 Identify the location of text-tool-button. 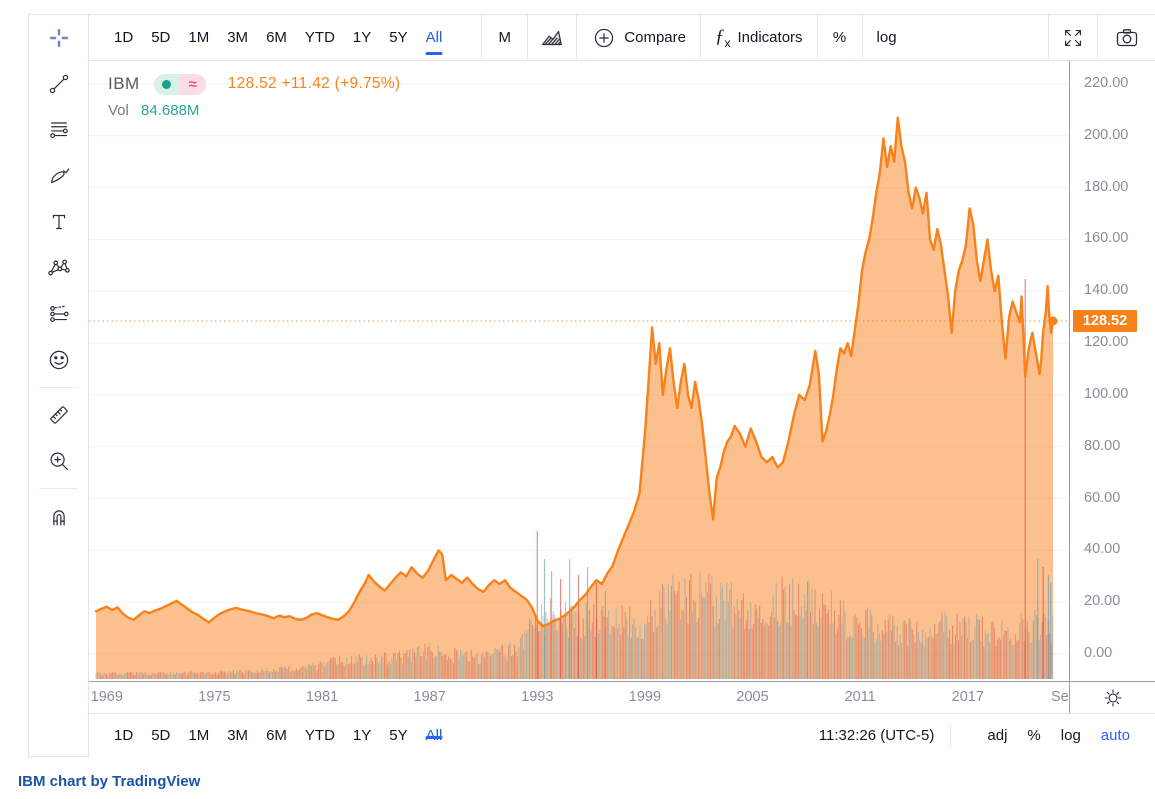
(59, 222).